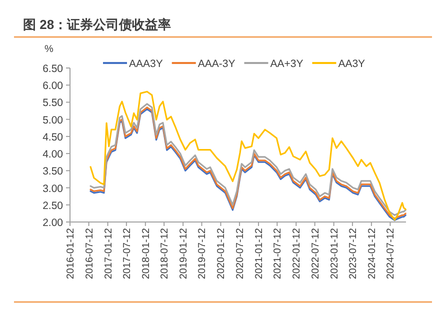  What do you see at coordinates (146, 254) in the screenshot?
I see `x-tick-label: 2018-01-12` at bounding box center [146, 254].